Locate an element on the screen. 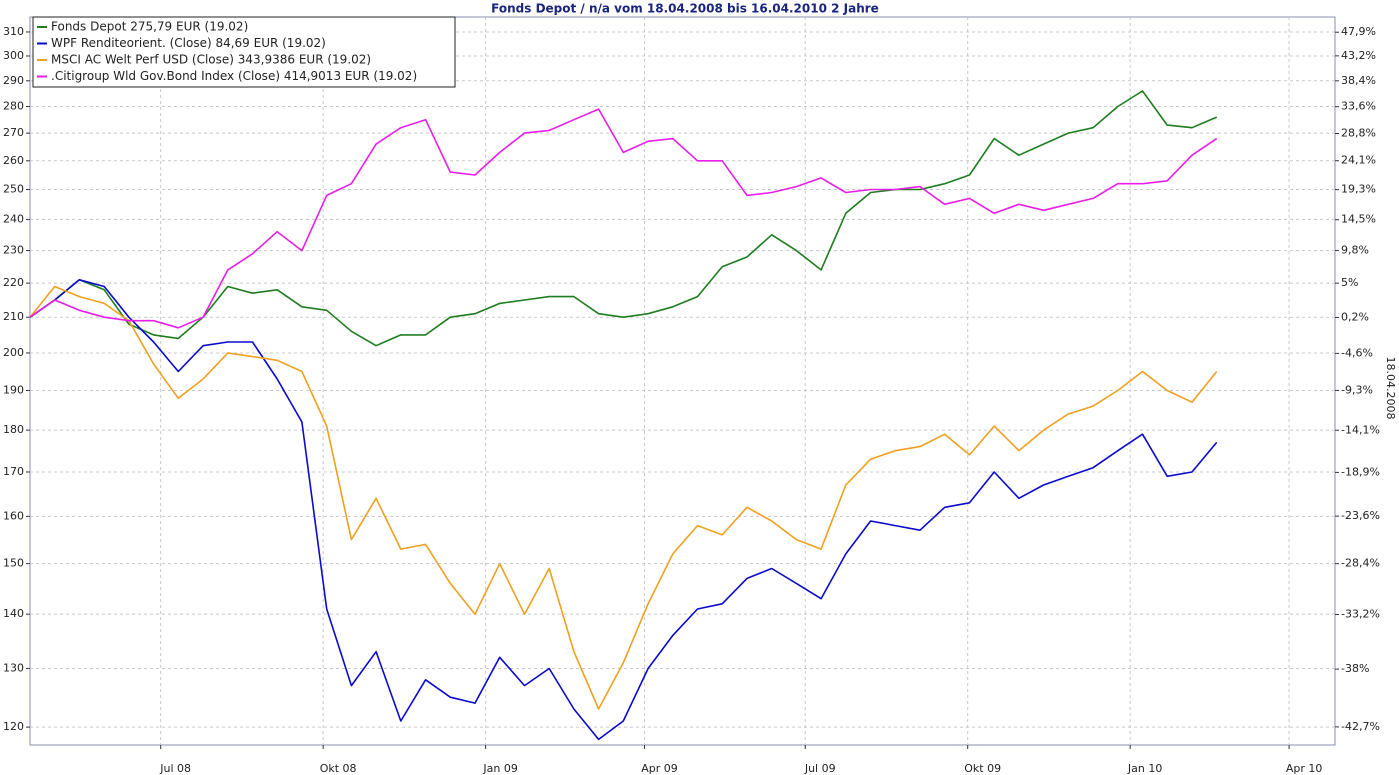 The image size is (1399, 775). y-tick-label: 260 is located at coordinates (13, 160).